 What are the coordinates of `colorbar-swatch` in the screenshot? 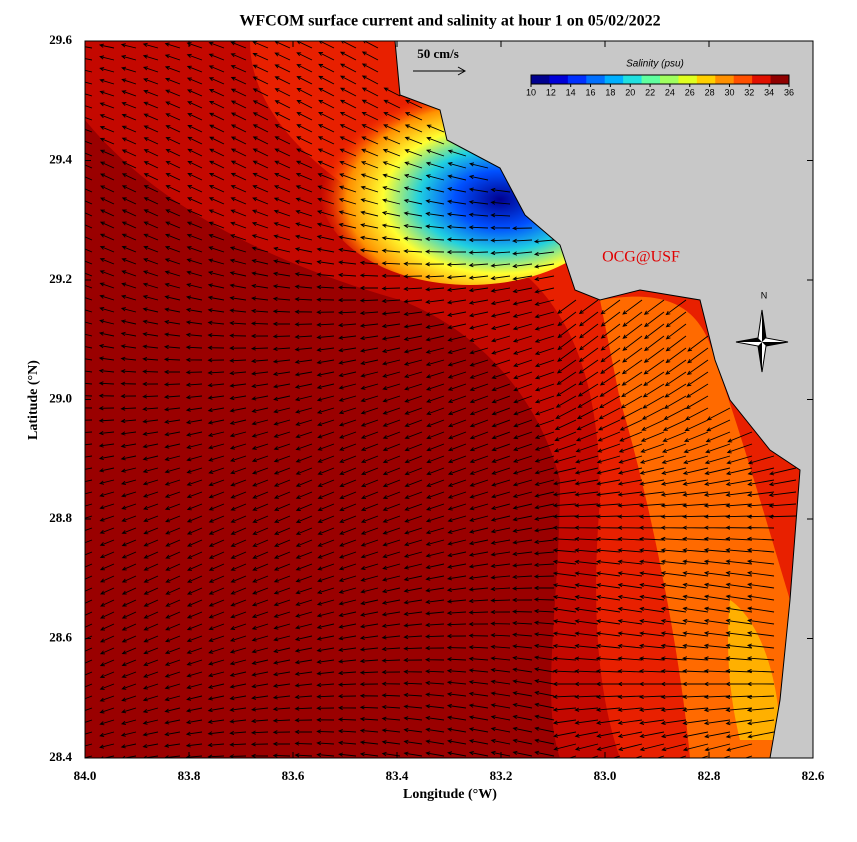 It's located at (651, 79).